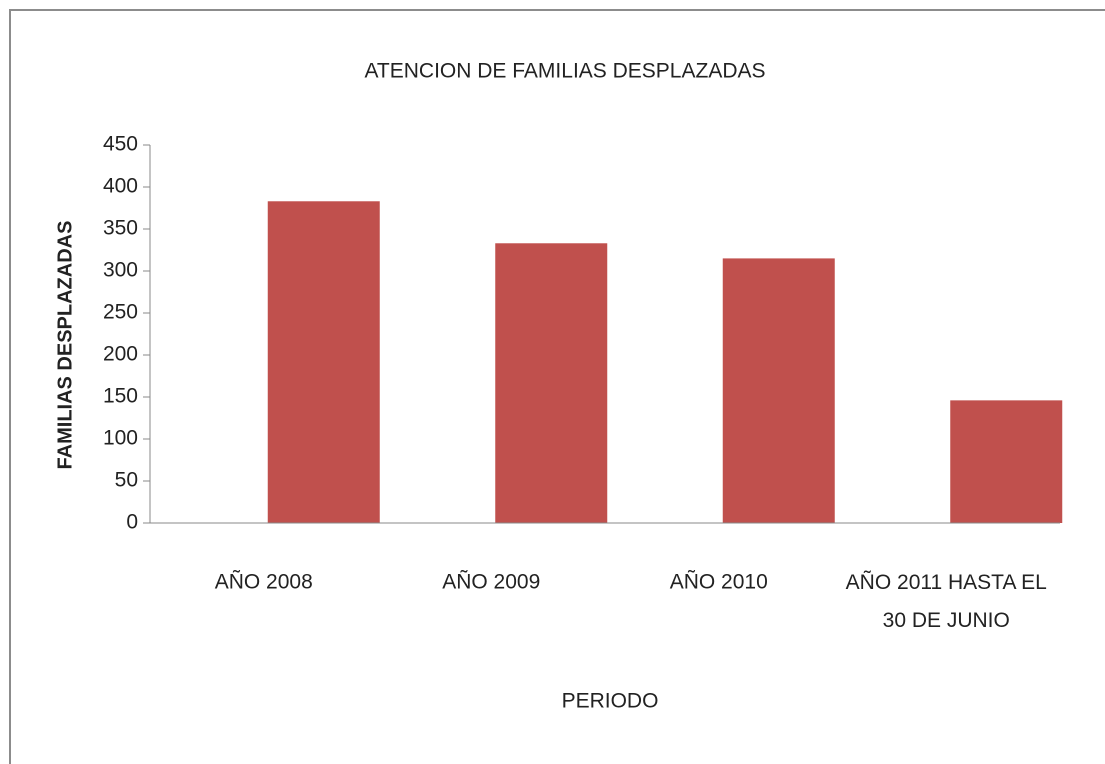 This screenshot has height=764, width=1105. Describe the element at coordinates (946, 582) in the screenshot. I see `label-line: AÑO 2011 HASTA EL` at that location.